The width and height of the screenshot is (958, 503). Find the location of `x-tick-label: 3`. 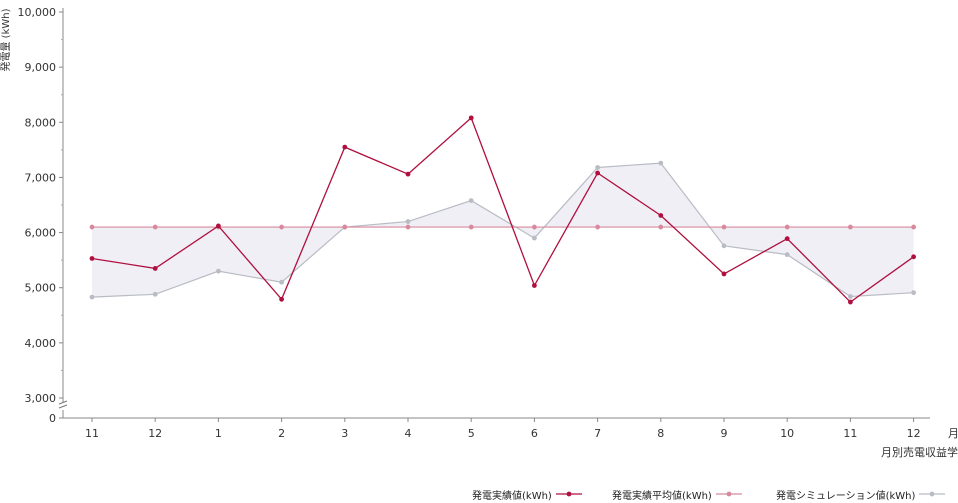

x-tick-label: 3 is located at coordinates (344, 433).